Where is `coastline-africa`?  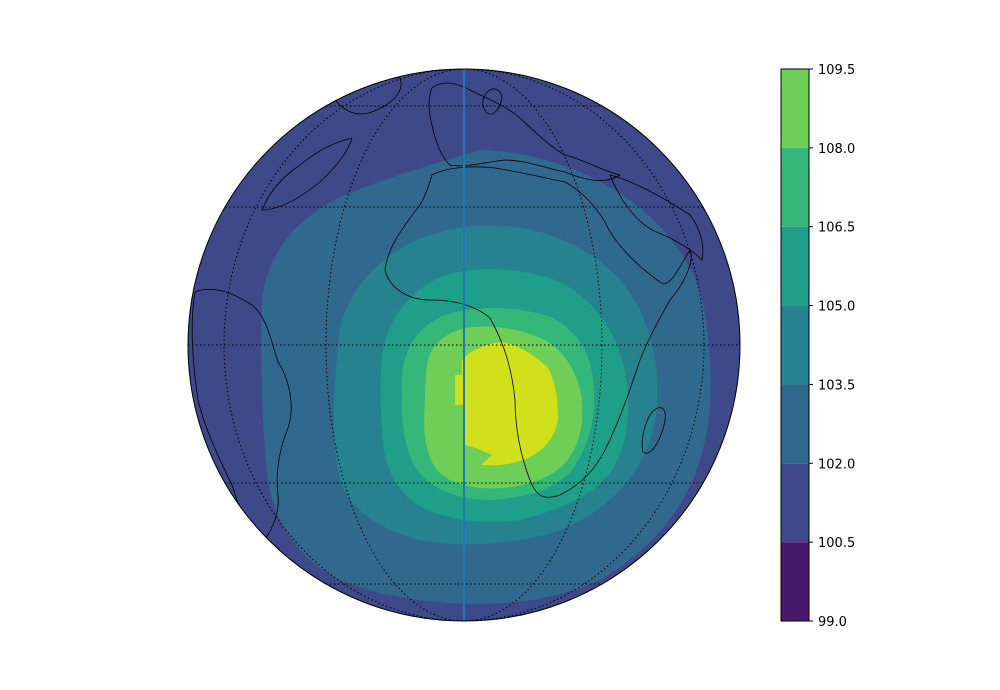 coastline-africa is located at coordinates (538, 332).